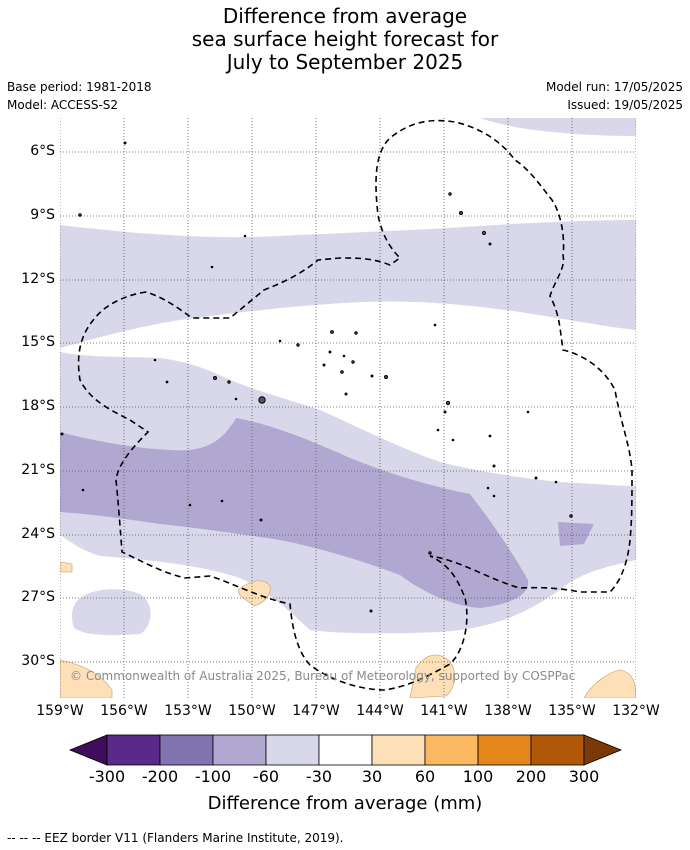 The image size is (690, 850). What do you see at coordinates (345, 39) in the screenshot?
I see `title-line-2: sea surface height forecast for` at bounding box center [345, 39].